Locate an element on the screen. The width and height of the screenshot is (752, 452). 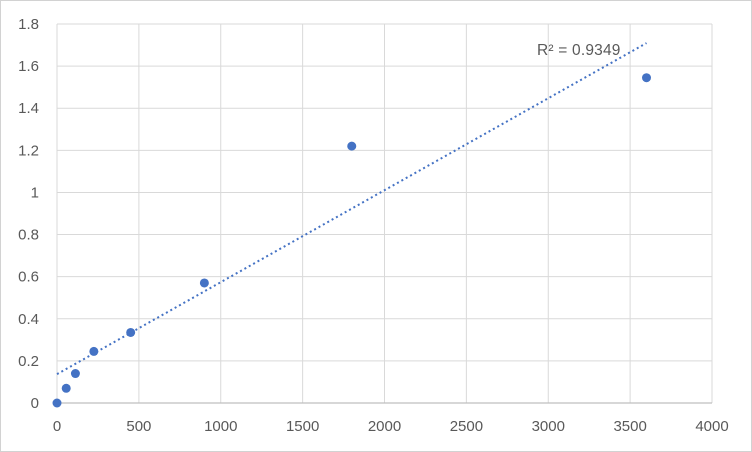
y-tick-label: 1.6 is located at coordinates (28, 66).